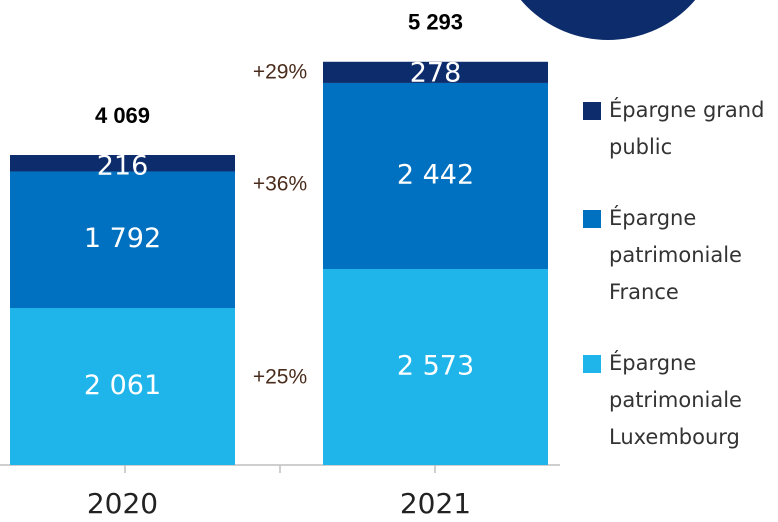 The width and height of the screenshot is (778, 522). I want to click on total-label: 5 293, so click(435, 22).